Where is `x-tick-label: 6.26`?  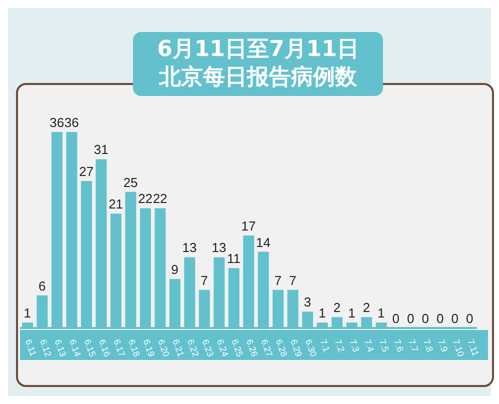
x-tick-label: 6.26 is located at coordinates (252, 348).